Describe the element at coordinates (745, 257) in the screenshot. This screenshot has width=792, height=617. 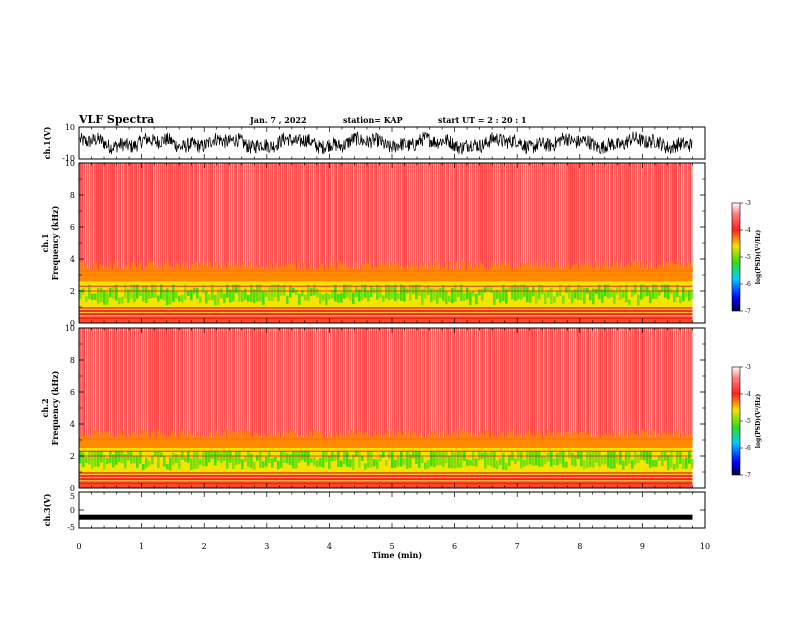
I see `ch1-colorbar-ticks: -3-4-5-6-7` at that location.